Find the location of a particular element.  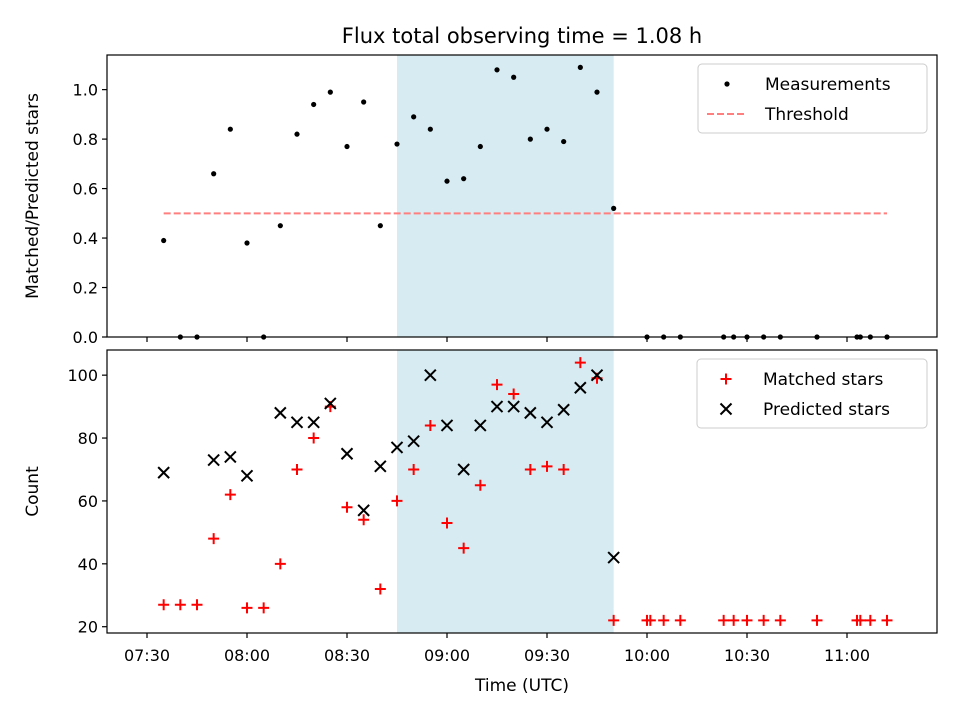

x-tick-label: 09:30 is located at coordinates (547, 655).